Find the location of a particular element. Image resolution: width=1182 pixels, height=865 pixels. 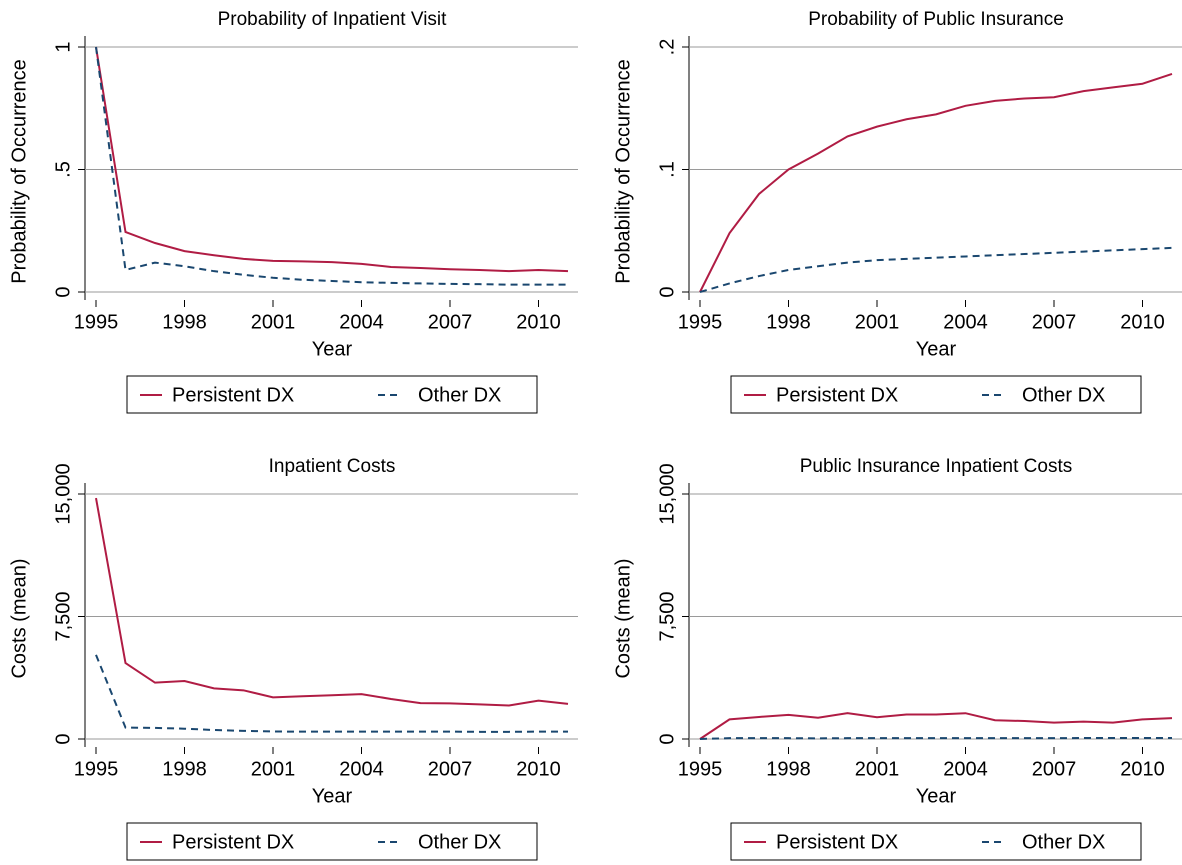

chart-title: Probability of Public Insurance is located at coordinates (936, 19).